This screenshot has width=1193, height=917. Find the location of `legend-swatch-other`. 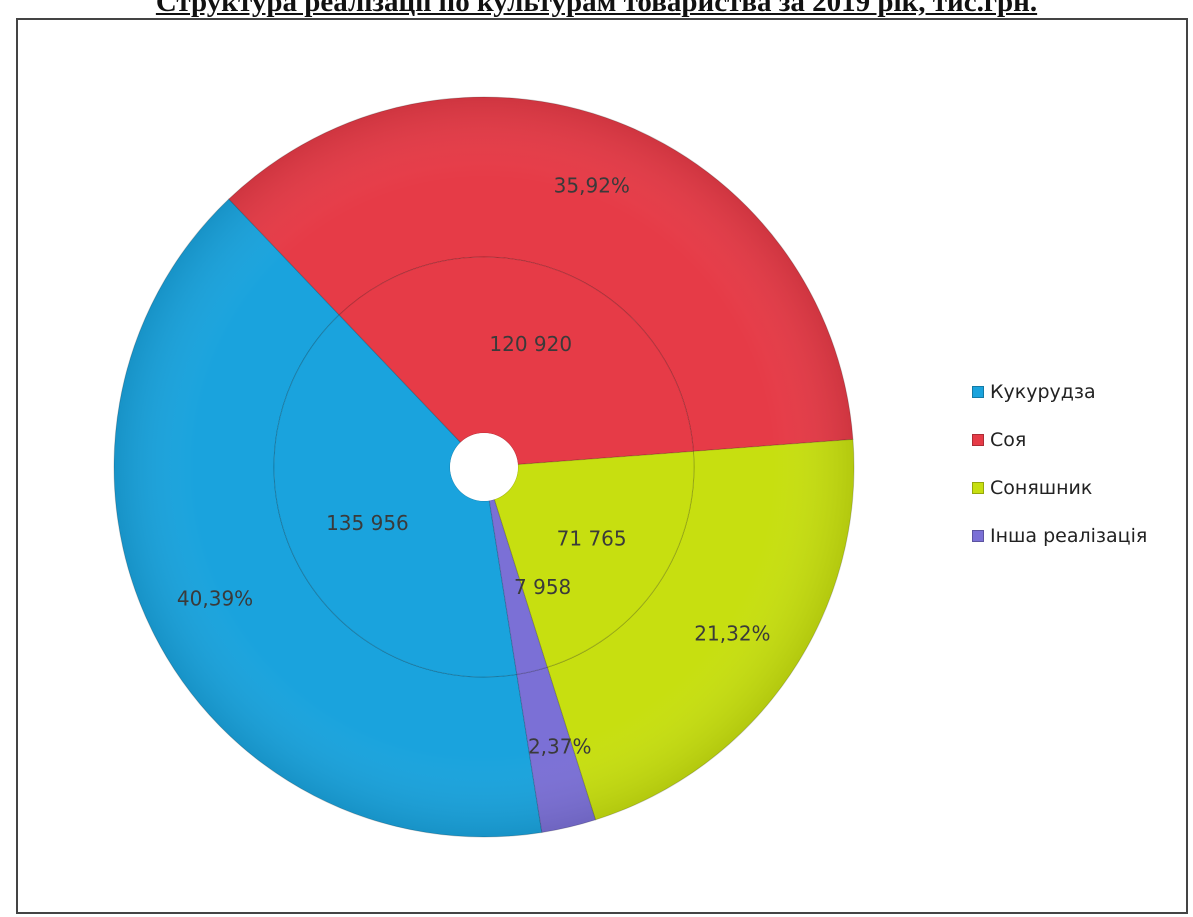

legend-swatch-other is located at coordinates (978, 536).